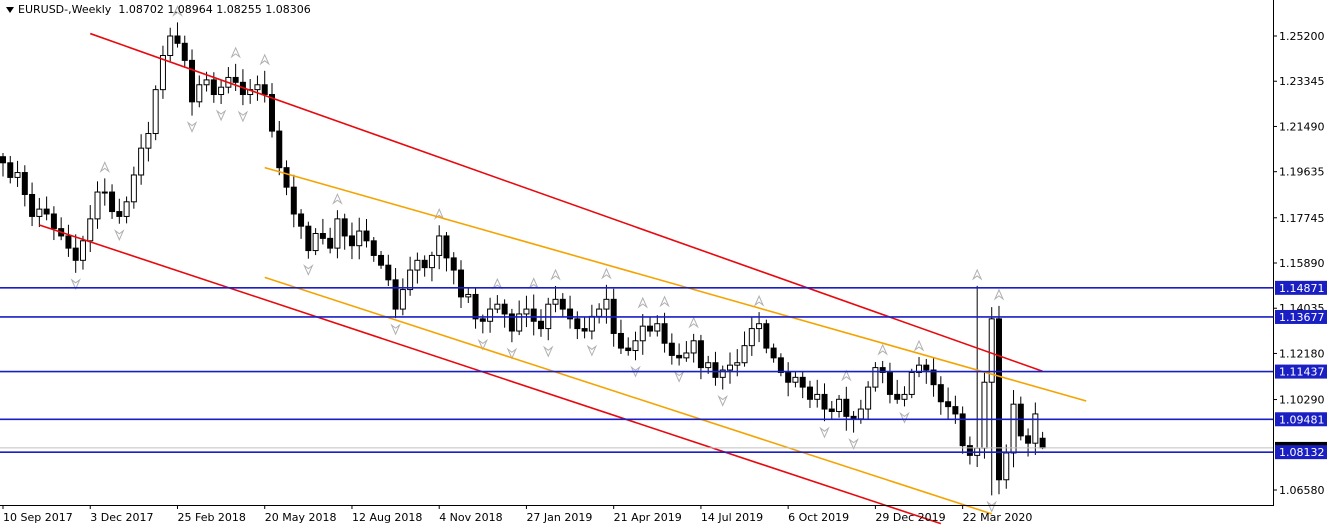  Describe the element at coordinates (470, 517) in the screenshot. I see `x-tick-label: 4 Nov 2018` at that location.